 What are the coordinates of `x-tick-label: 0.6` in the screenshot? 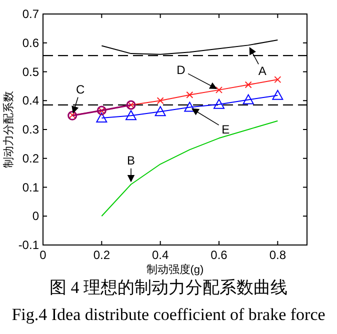 It's located at (219, 255).